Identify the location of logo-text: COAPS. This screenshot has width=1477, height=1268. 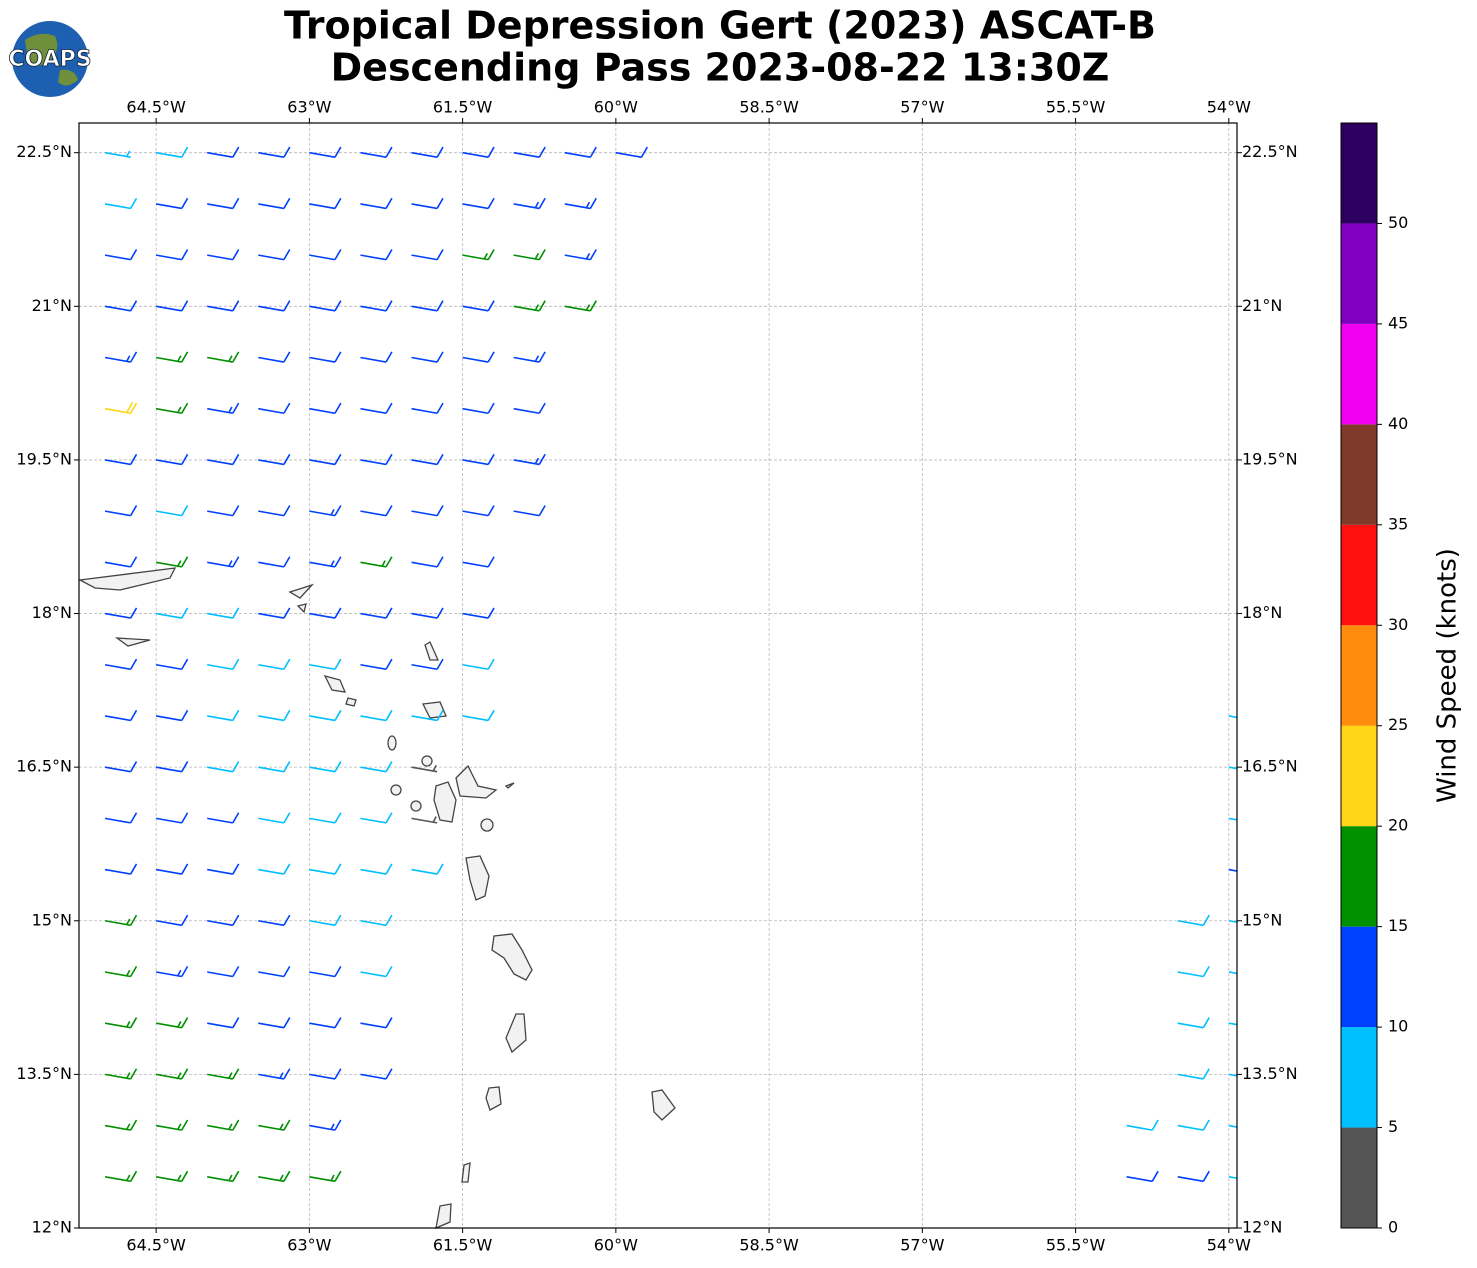
(49, 59).